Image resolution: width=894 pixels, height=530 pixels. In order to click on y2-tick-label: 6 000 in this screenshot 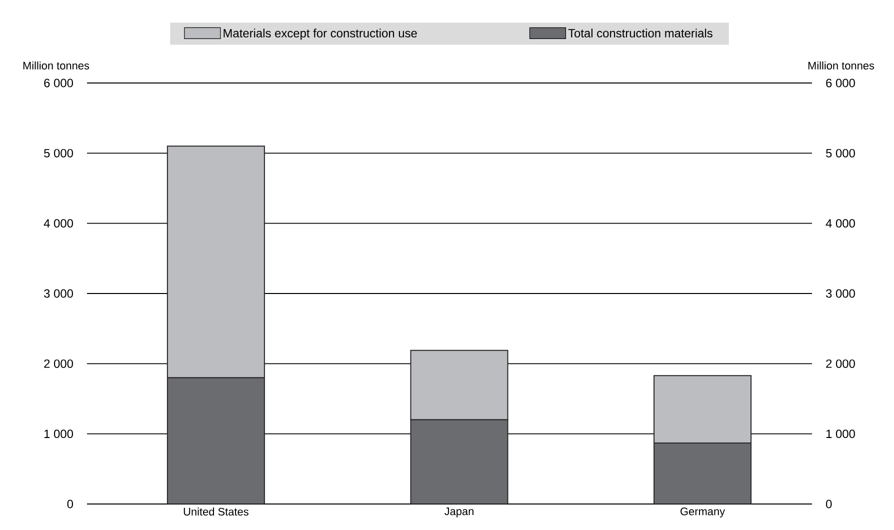, I will do `click(840, 83)`.